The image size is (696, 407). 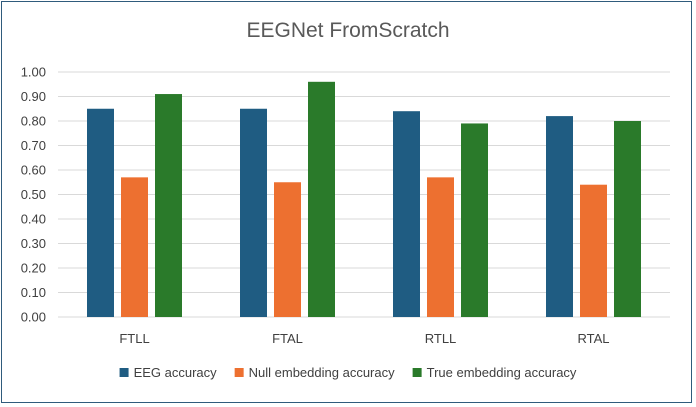 I want to click on y-tick-label: 0.00, so click(x=33, y=317).